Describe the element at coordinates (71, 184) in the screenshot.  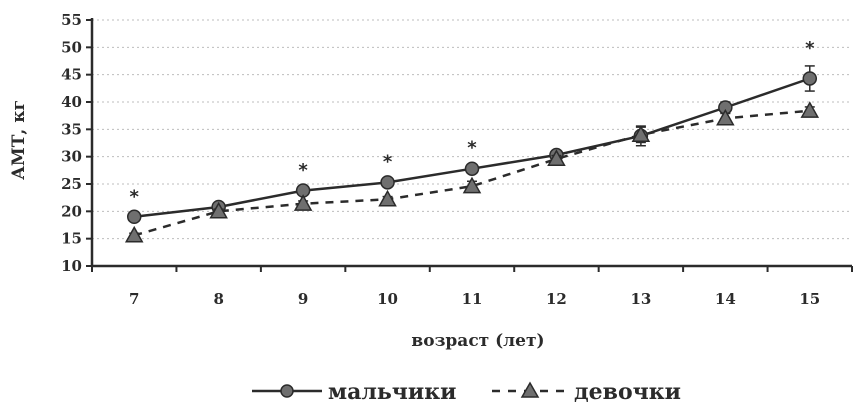
I see `y-tick-label: 25` at that location.